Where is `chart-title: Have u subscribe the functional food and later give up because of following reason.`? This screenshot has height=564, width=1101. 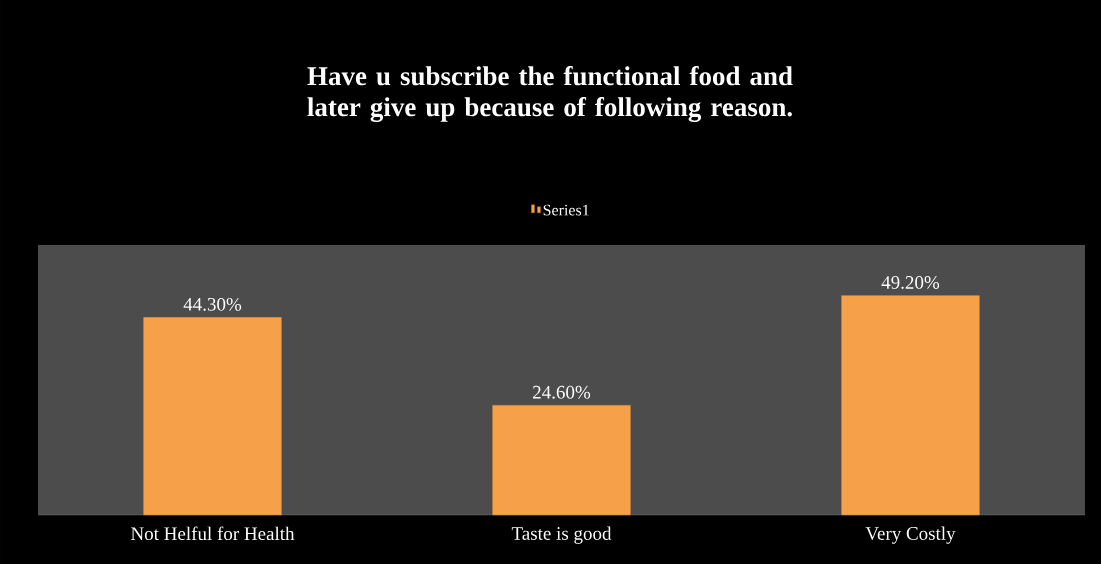
chart-title: Have u subscribe the functional food and later give up because of following reason. is located at coordinates (550, 94).